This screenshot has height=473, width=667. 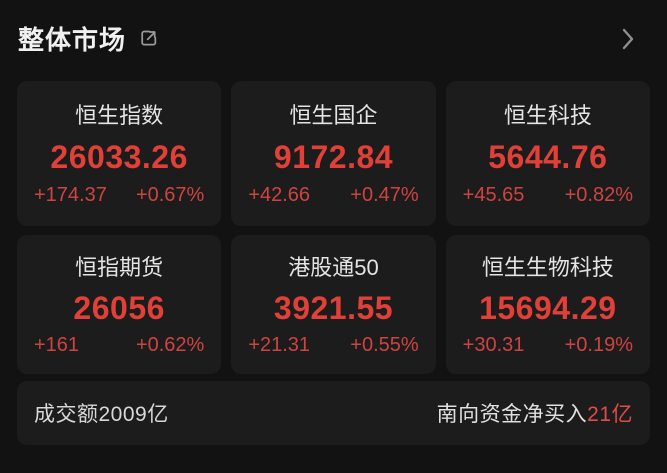 I want to click on index-change-row: +30.31 +0.19%, so click(x=548, y=345).